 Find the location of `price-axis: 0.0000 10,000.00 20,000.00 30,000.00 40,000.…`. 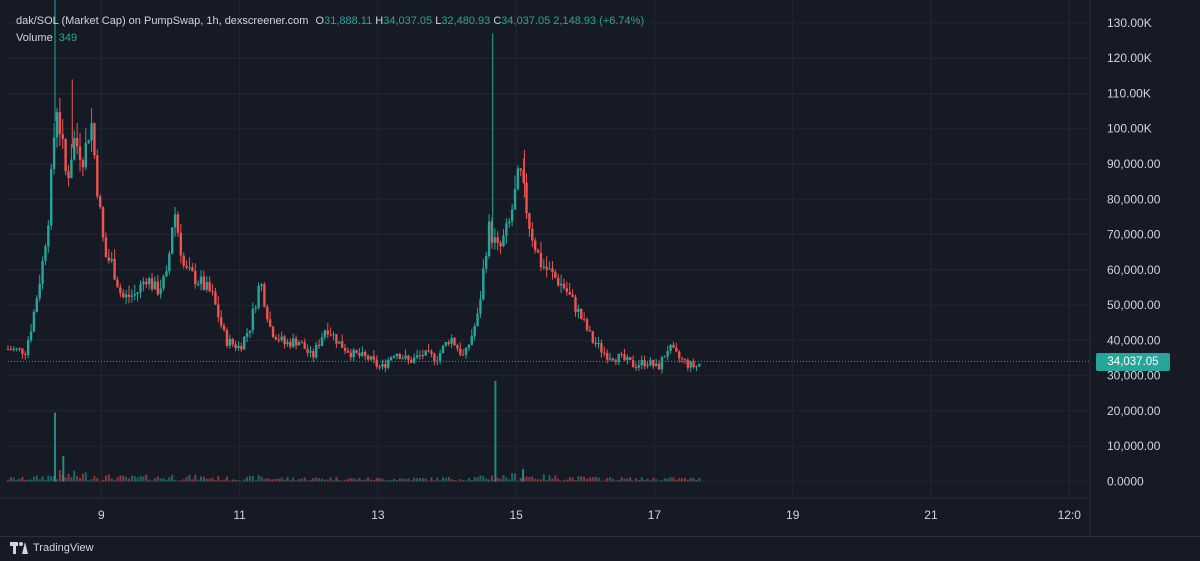

price-axis: 0.0000 10,000.00 20,000.00 30,000.00 40,000.… is located at coordinates (1134, 252).